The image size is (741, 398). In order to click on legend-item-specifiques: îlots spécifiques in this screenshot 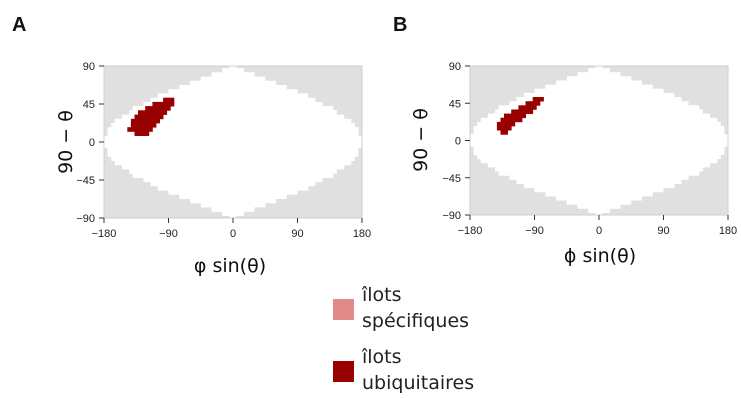, I will do `click(437, 308)`.